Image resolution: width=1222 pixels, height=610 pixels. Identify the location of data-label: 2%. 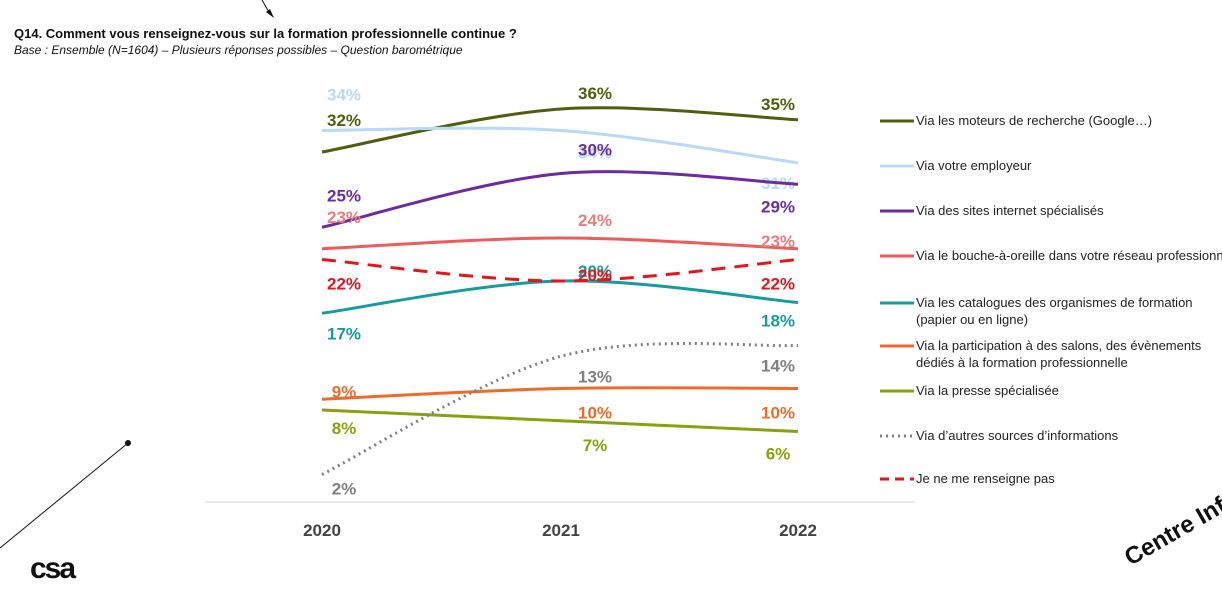
(344, 489).